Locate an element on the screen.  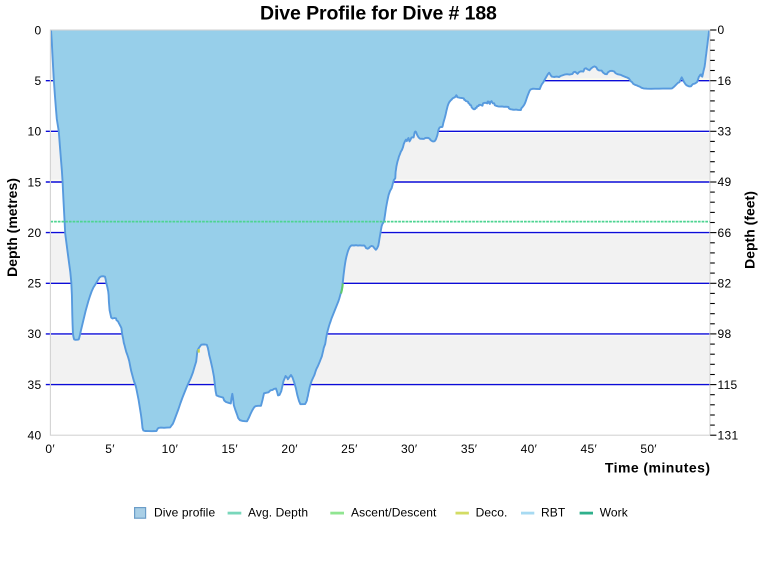
svg-text: 30 is located at coordinates (35, 334).